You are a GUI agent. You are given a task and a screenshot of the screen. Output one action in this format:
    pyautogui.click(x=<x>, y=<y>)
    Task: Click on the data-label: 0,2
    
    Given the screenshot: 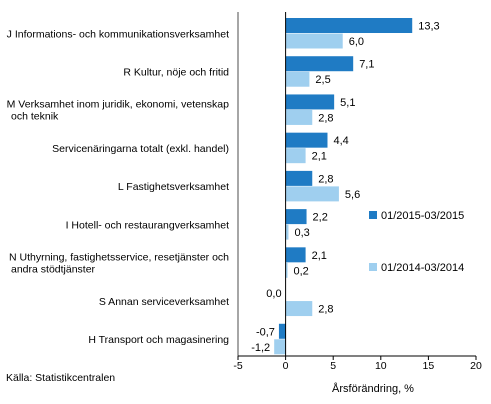 What is the action you would take?
    pyautogui.click(x=301, y=271)
    